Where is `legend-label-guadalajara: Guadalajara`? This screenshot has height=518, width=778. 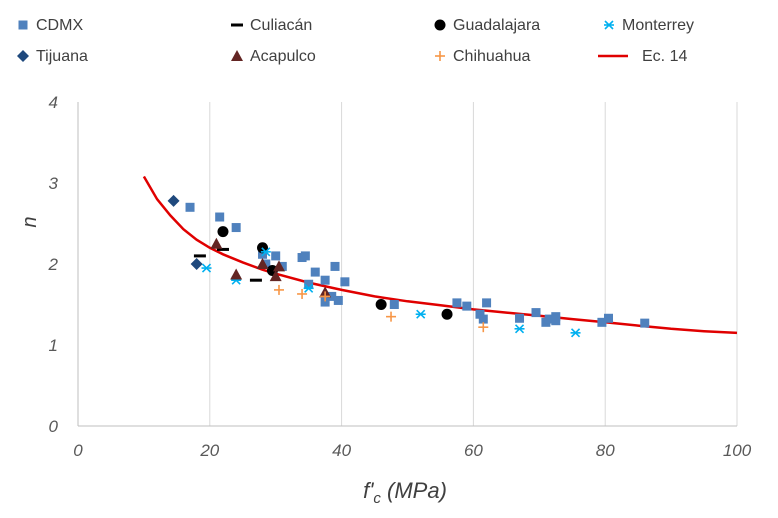 legend-label-guadalajara: Guadalajara is located at coordinates (496, 25).